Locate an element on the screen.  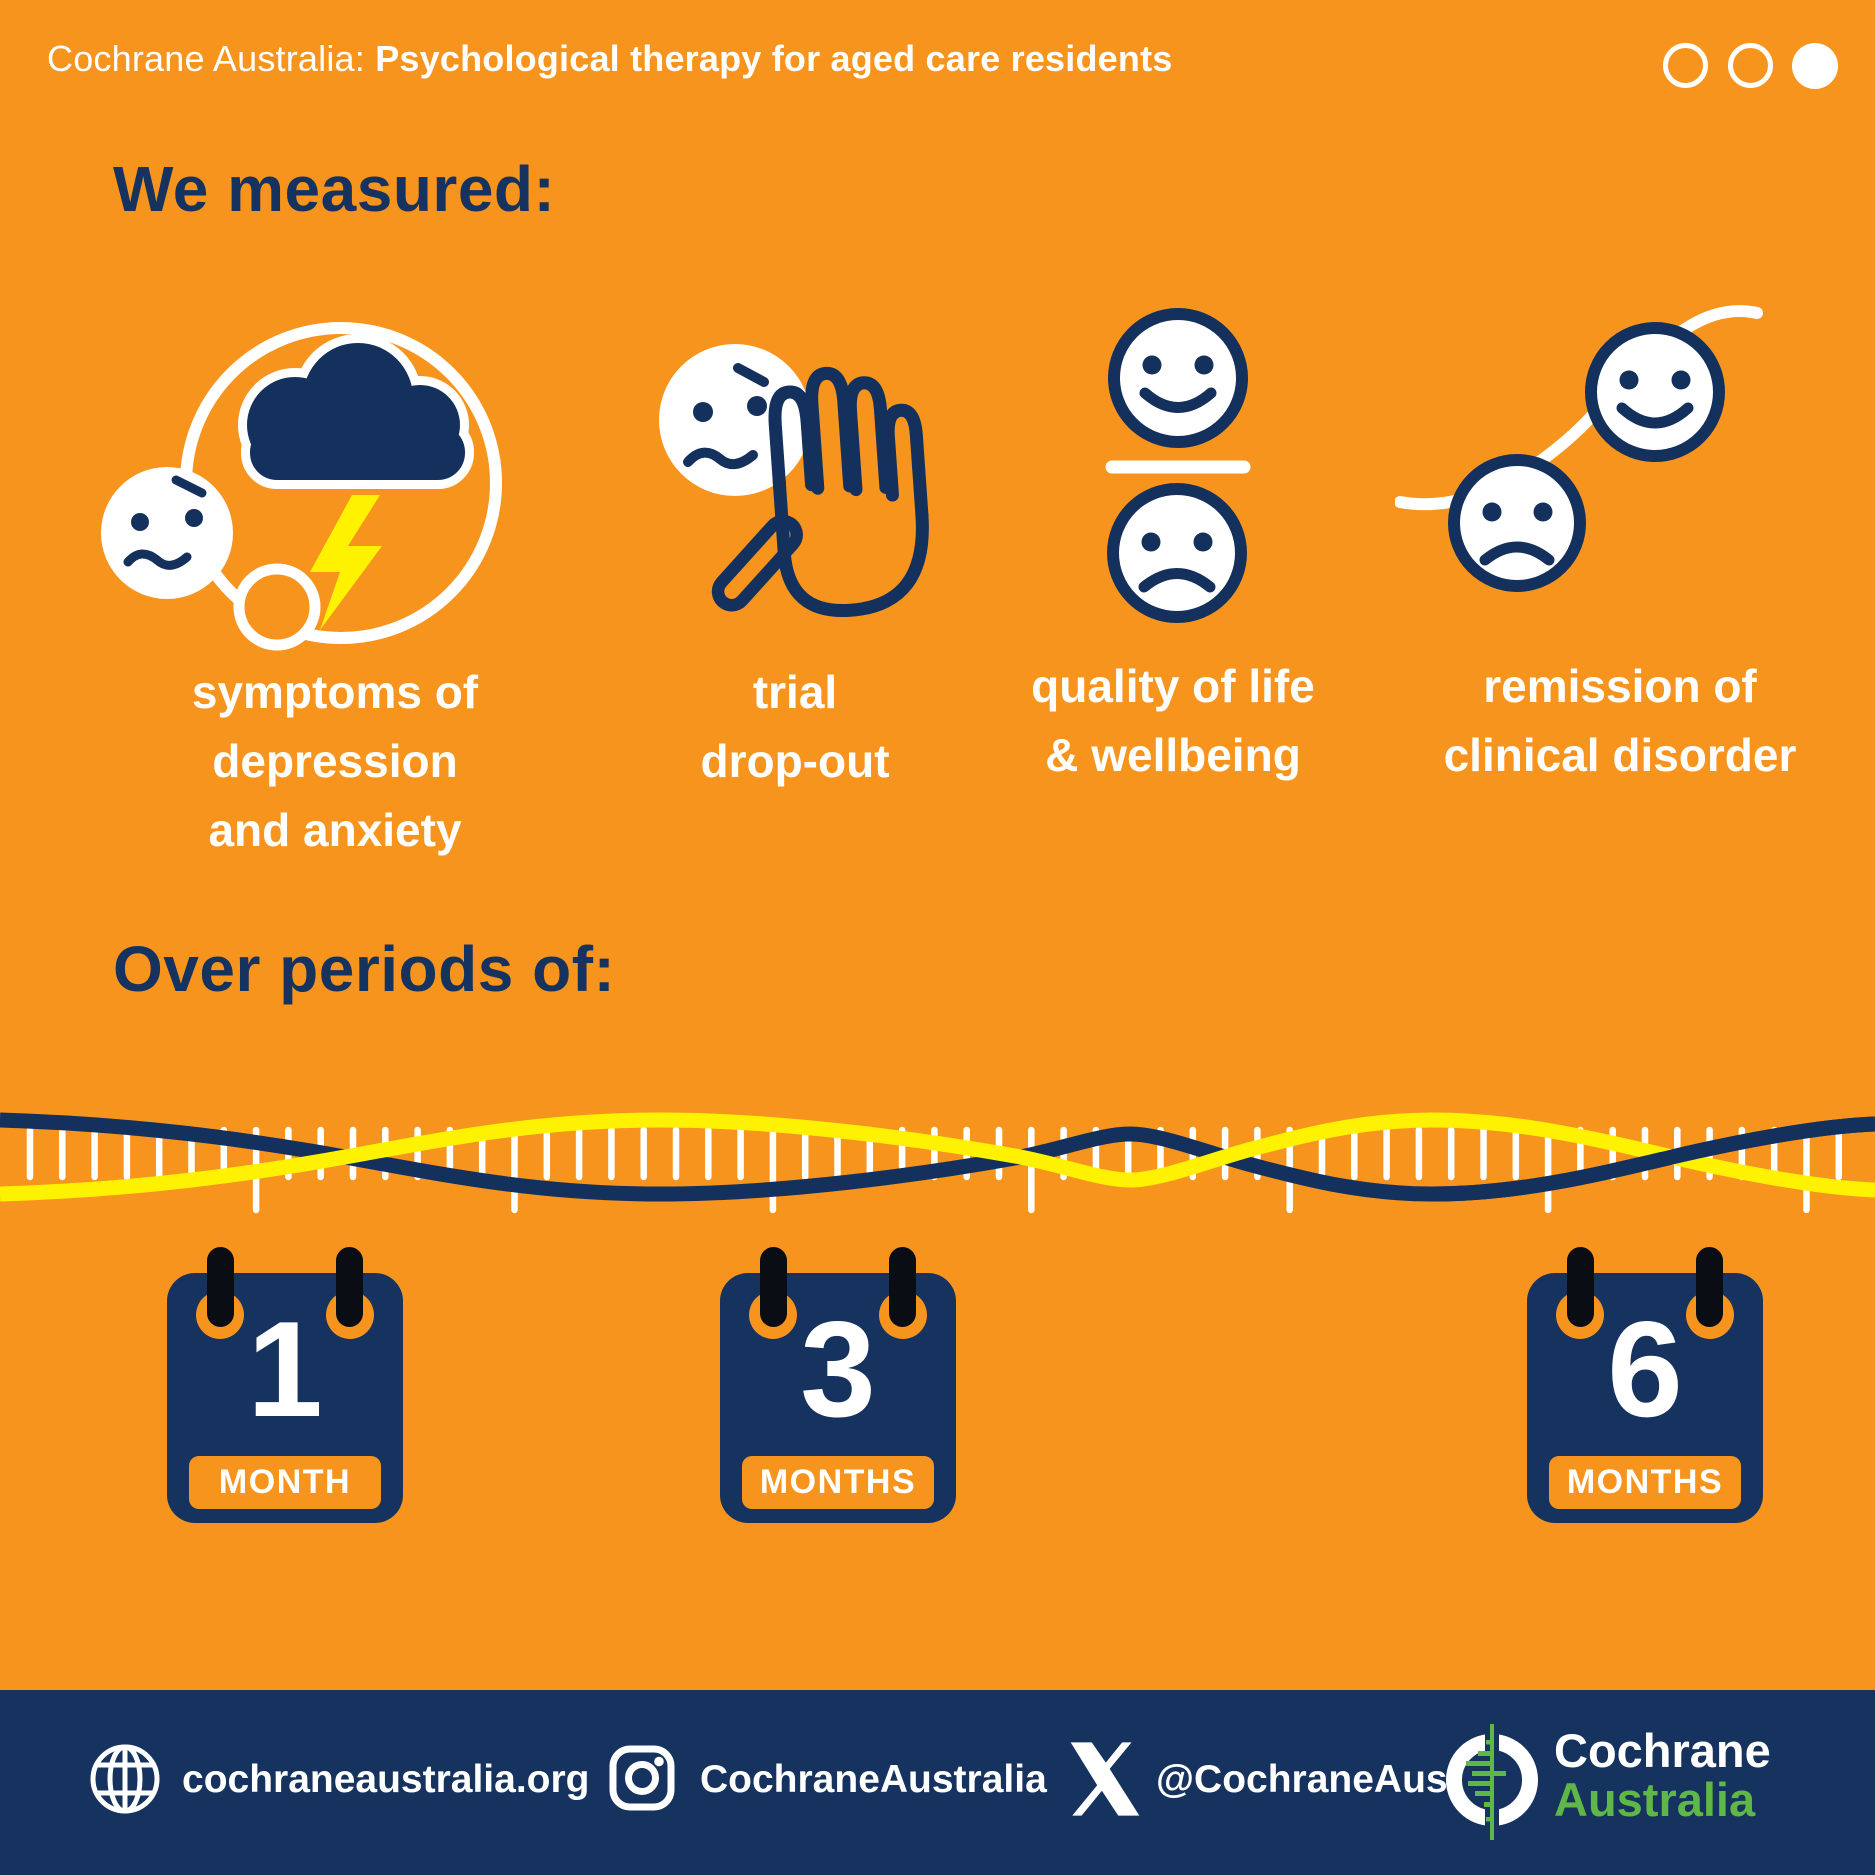
measure-label-2: trial drop-out is located at coordinates (795, 726).